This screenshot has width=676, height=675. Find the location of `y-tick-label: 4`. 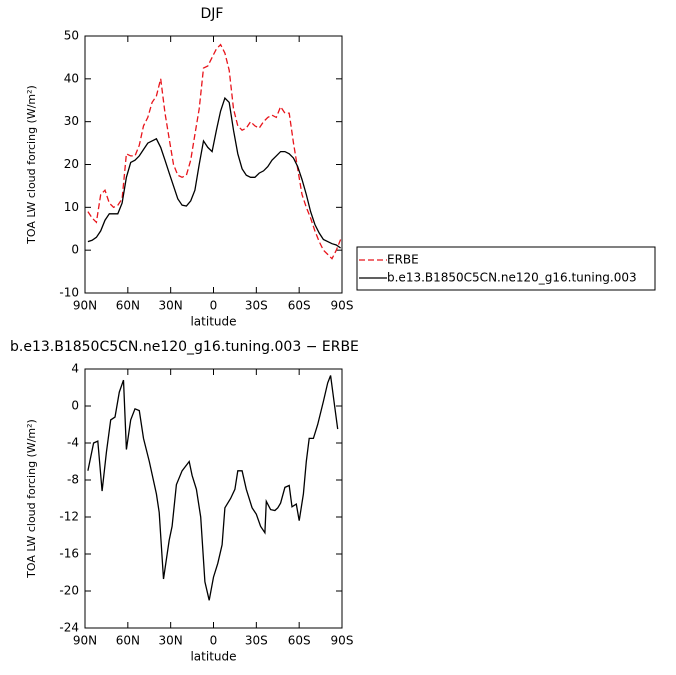

y-tick-label: 4 is located at coordinates (75, 369).